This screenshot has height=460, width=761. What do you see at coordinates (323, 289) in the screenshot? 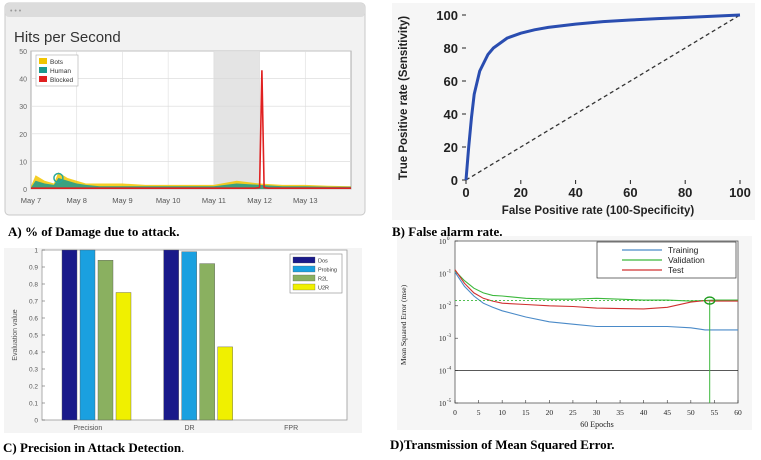
I see `chart-c-legend-label: U2R` at bounding box center [323, 289].